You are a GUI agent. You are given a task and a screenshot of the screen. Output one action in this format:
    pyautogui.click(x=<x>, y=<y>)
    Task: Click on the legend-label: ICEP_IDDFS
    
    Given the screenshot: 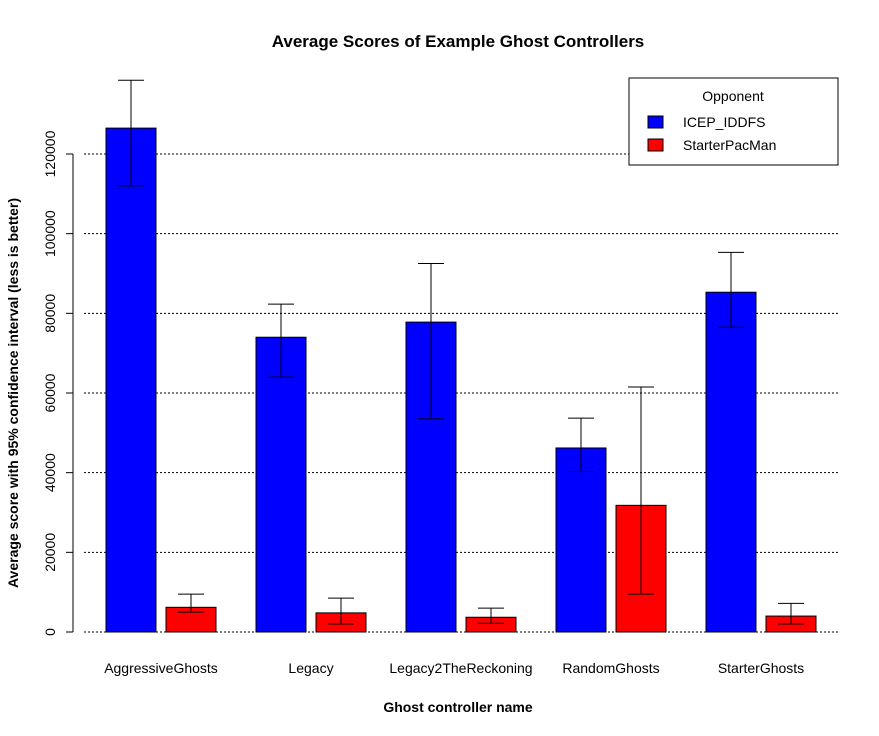 What is the action you would take?
    pyautogui.click(x=724, y=122)
    